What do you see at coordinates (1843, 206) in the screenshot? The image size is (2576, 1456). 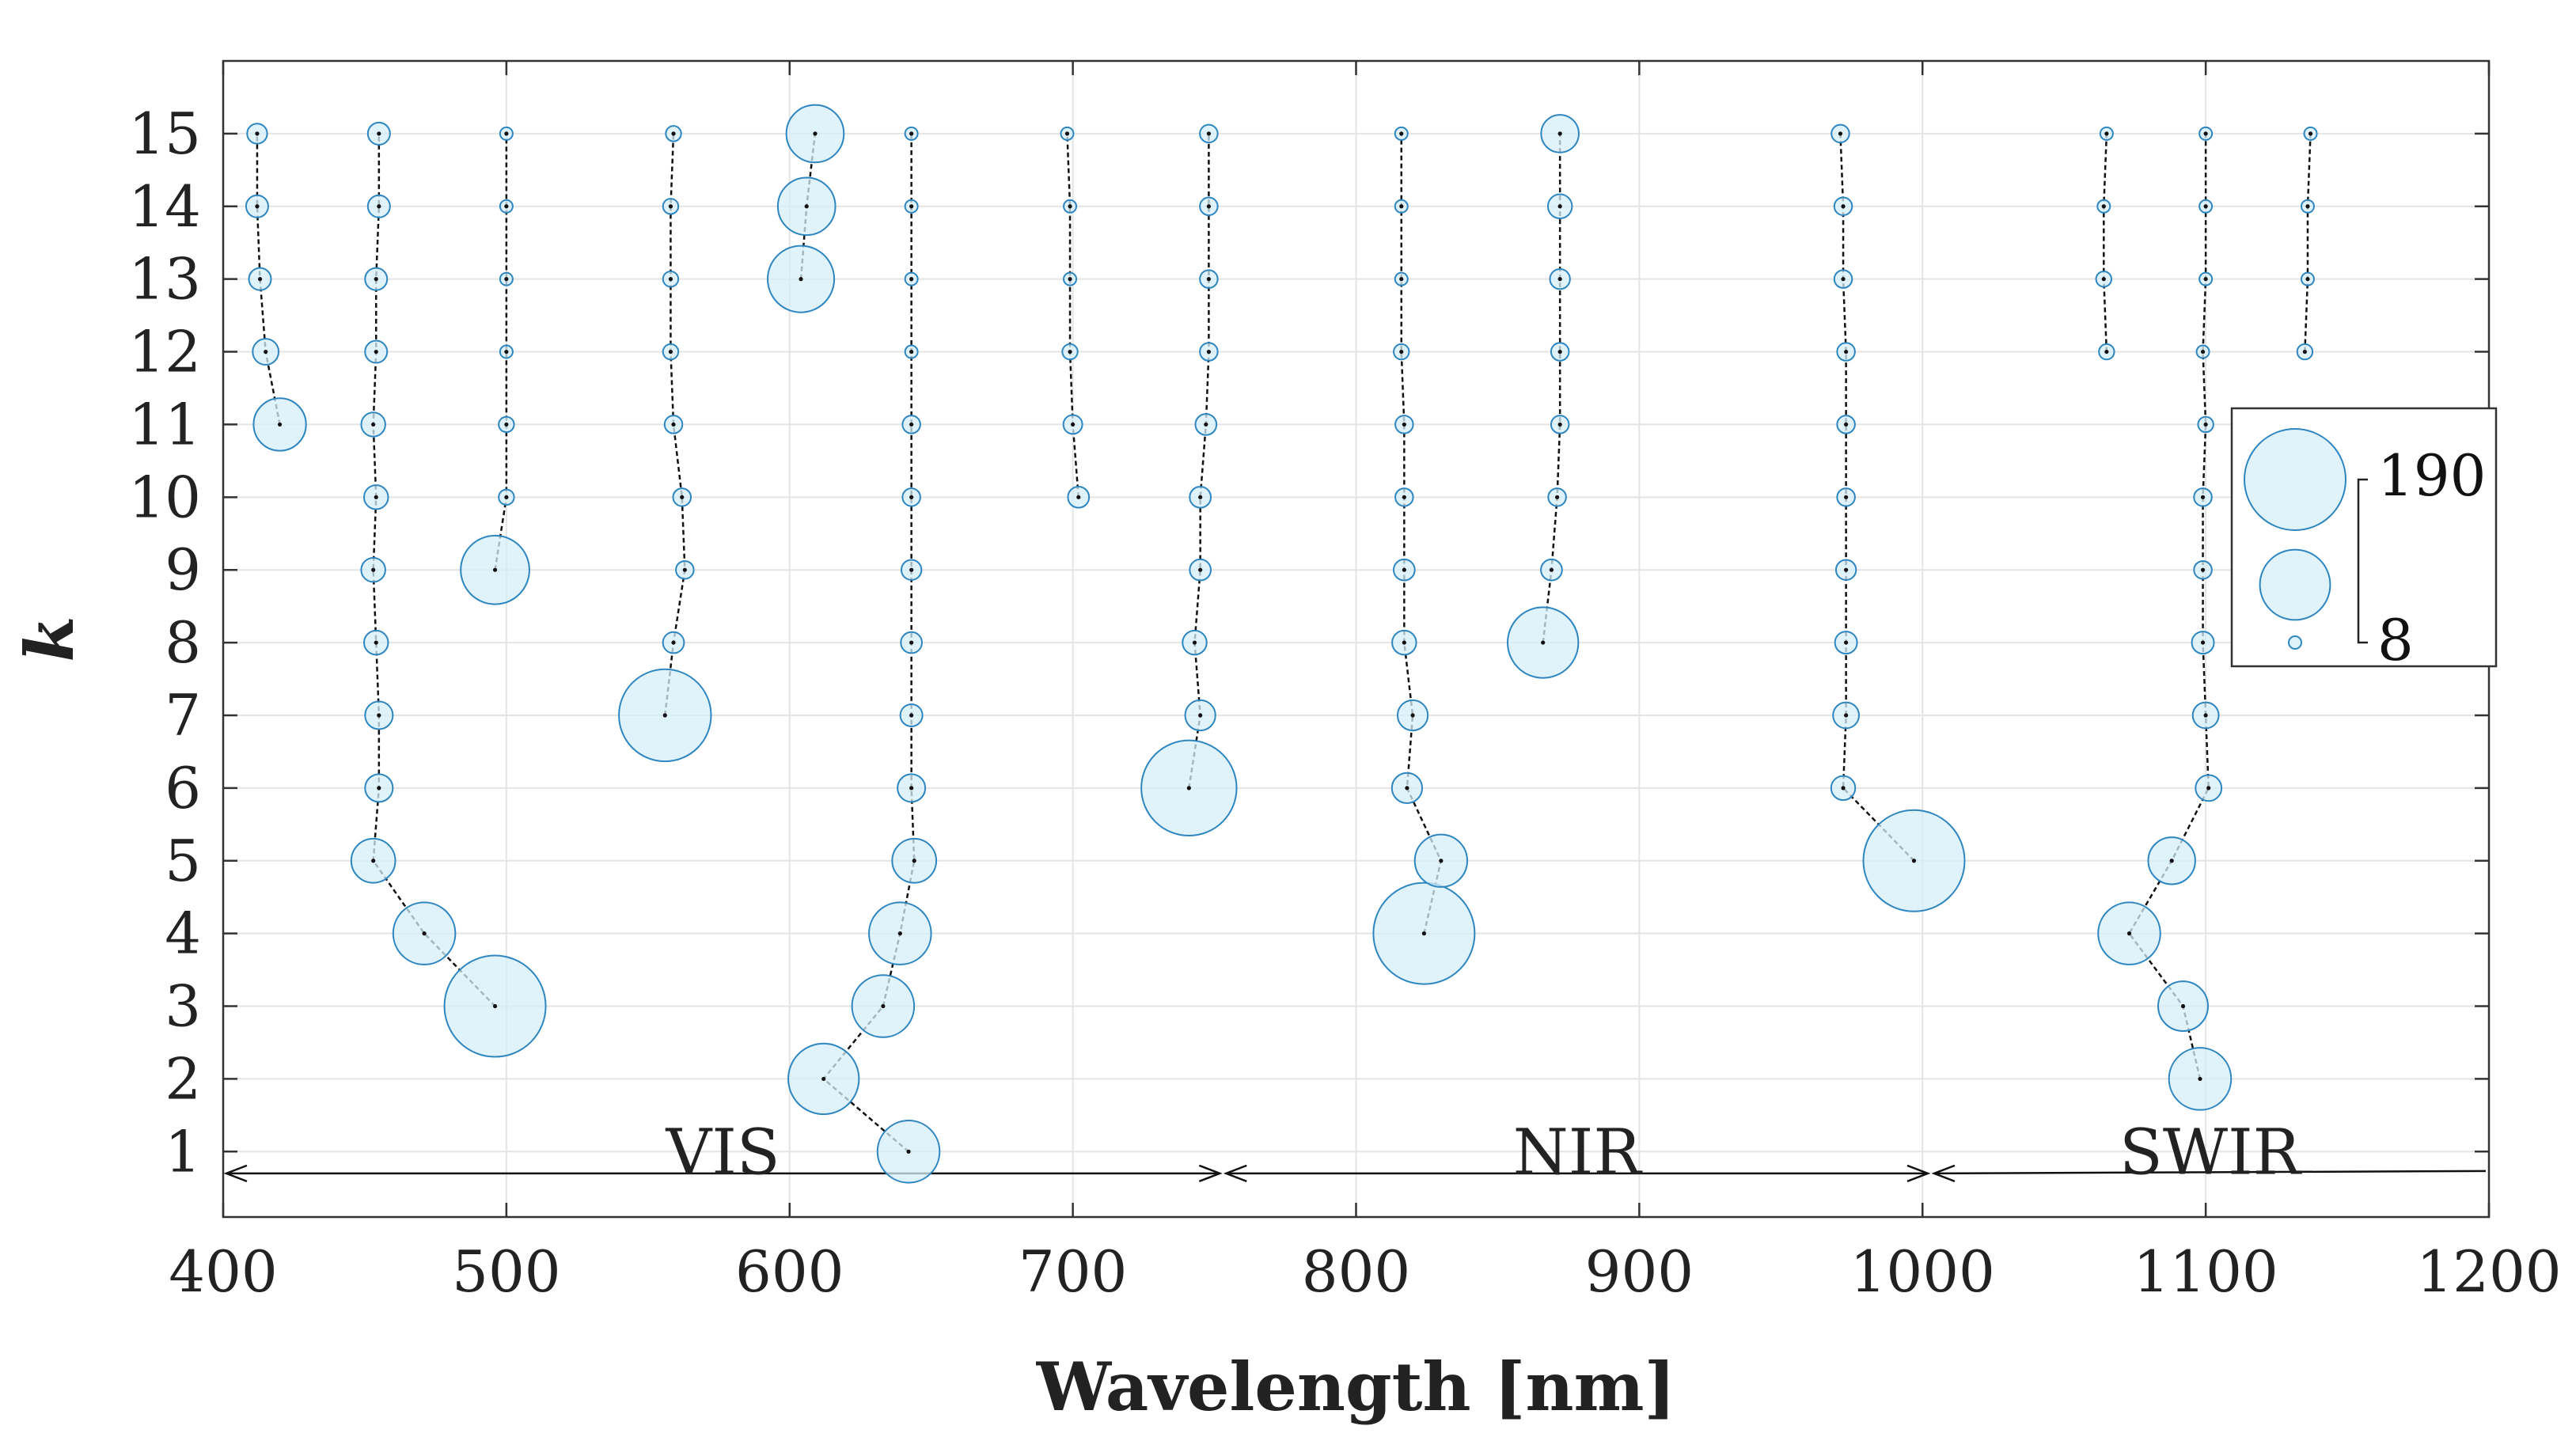 I see `bubble-center-b11-k14` at bounding box center [1843, 206].